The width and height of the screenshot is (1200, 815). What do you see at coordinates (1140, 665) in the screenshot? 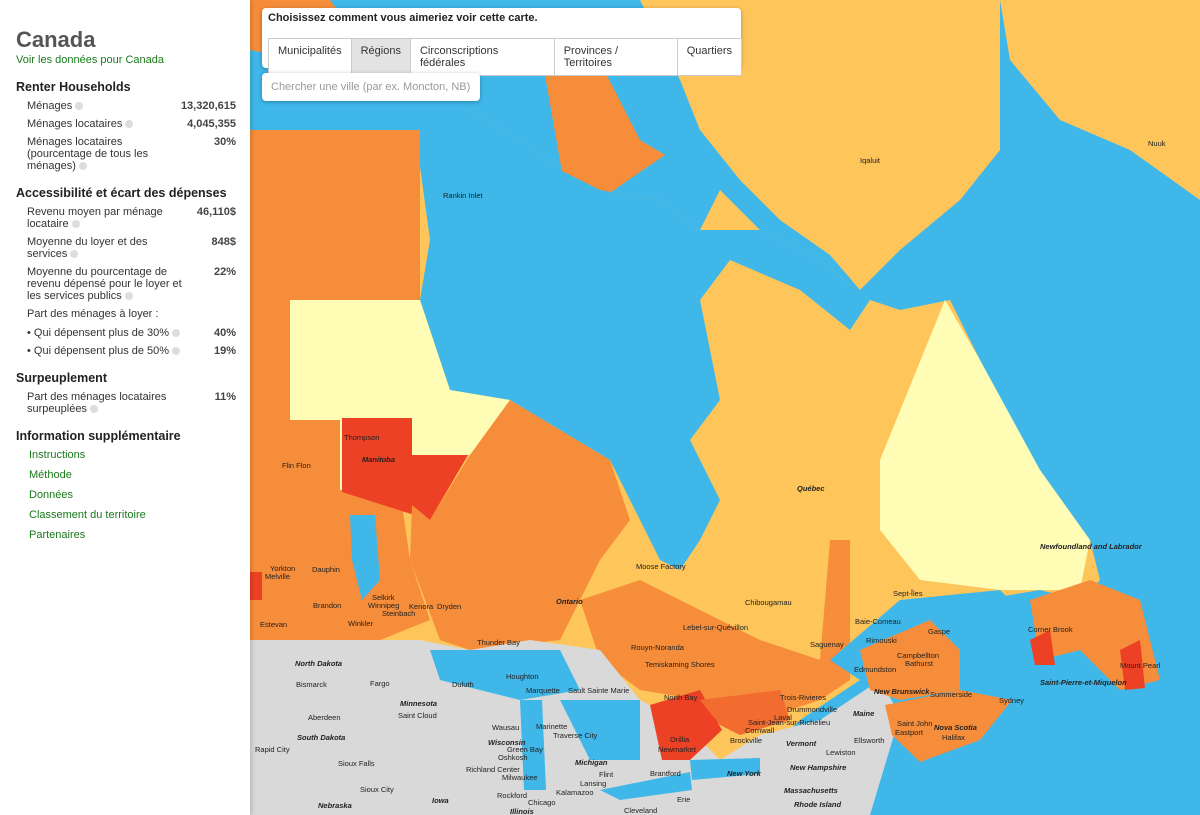
I see `map-label: Mount Pearl` at bounding box center [1140, 665].